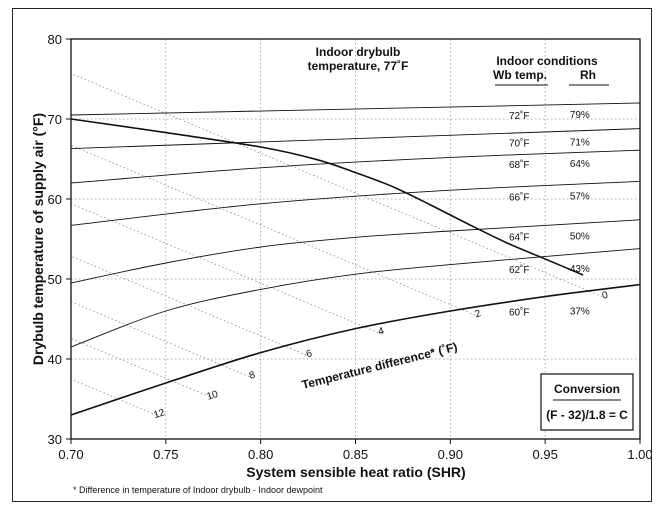 The width and height of the screenshot is (663, 509). I want to click on indoor-note-line1: Indoor drybulb, so click(358, 52).